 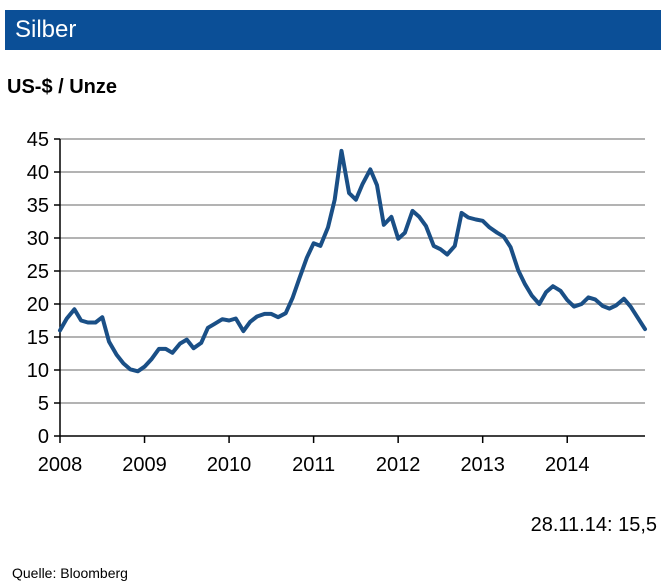 What do you see at coordinates (38, 140) in the screenshot?
I see `y-tick-label: 45` at bounding box center [38, 140].